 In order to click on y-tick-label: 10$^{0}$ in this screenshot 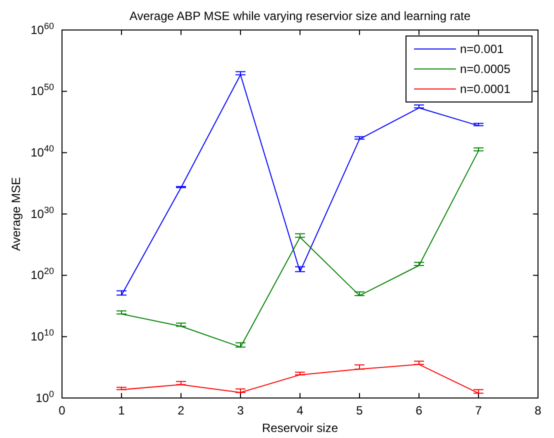, I will do `click(45, 396)`.